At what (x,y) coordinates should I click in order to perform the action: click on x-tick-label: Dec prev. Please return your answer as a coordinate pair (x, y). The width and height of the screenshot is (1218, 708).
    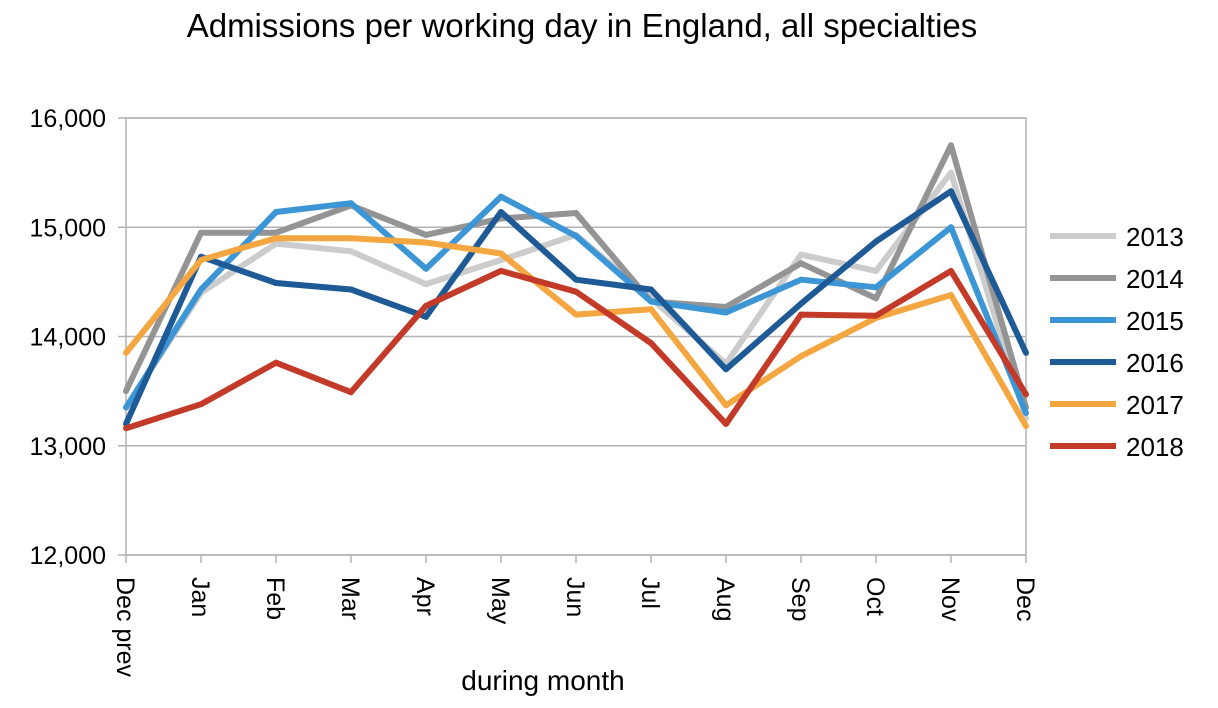
    Looking at the image, I should click on (125, 627).